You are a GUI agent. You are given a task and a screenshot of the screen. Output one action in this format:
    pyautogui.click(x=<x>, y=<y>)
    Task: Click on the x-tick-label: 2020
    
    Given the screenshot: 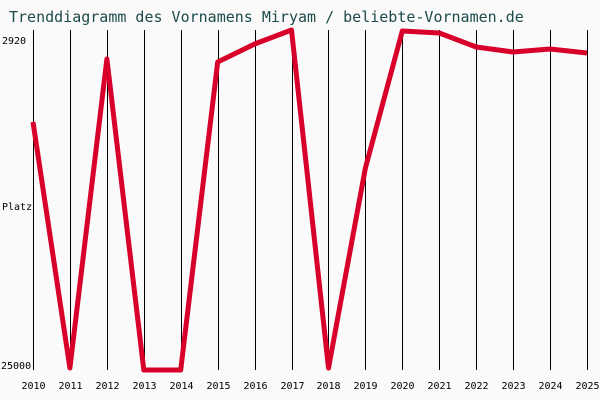 What is the action you would take?
    pyautogui.click(x=402, y=386)
    